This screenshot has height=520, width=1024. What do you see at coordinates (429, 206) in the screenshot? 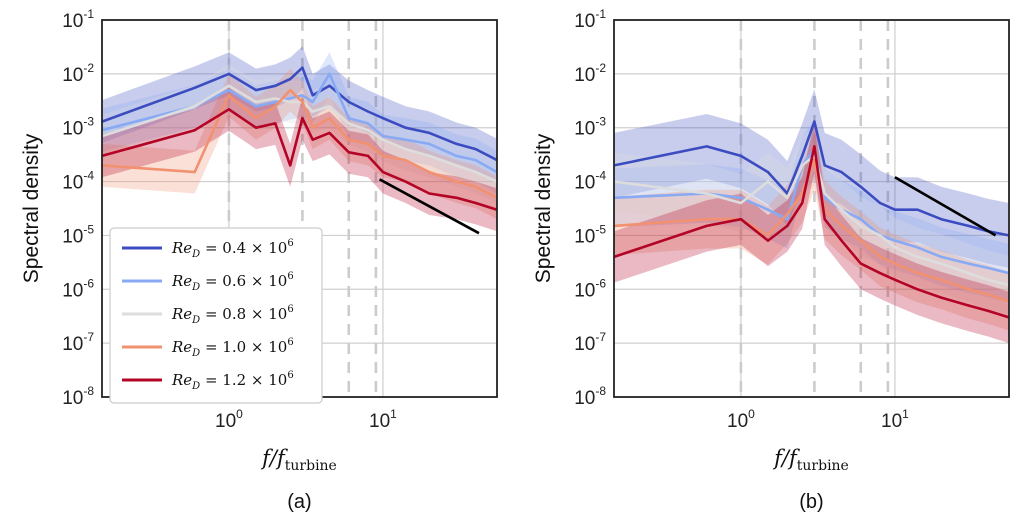
I see `slope-line` at bounding box center [429, 206].